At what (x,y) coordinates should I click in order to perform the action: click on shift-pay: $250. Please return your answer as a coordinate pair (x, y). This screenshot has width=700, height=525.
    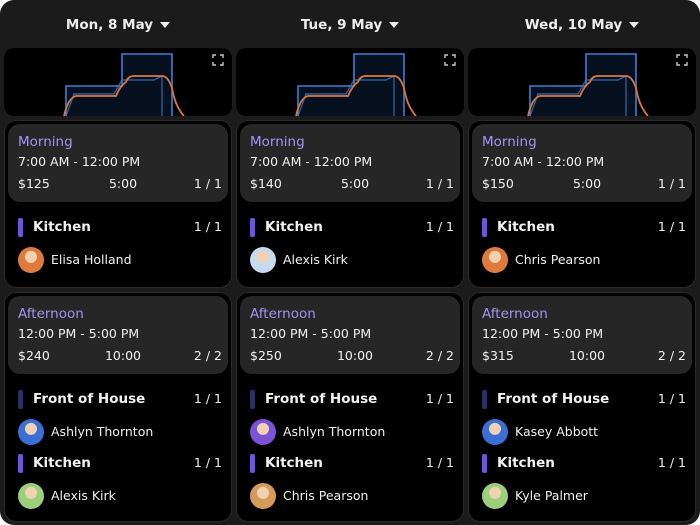
    Looking at the image, I should click on (266, 355).